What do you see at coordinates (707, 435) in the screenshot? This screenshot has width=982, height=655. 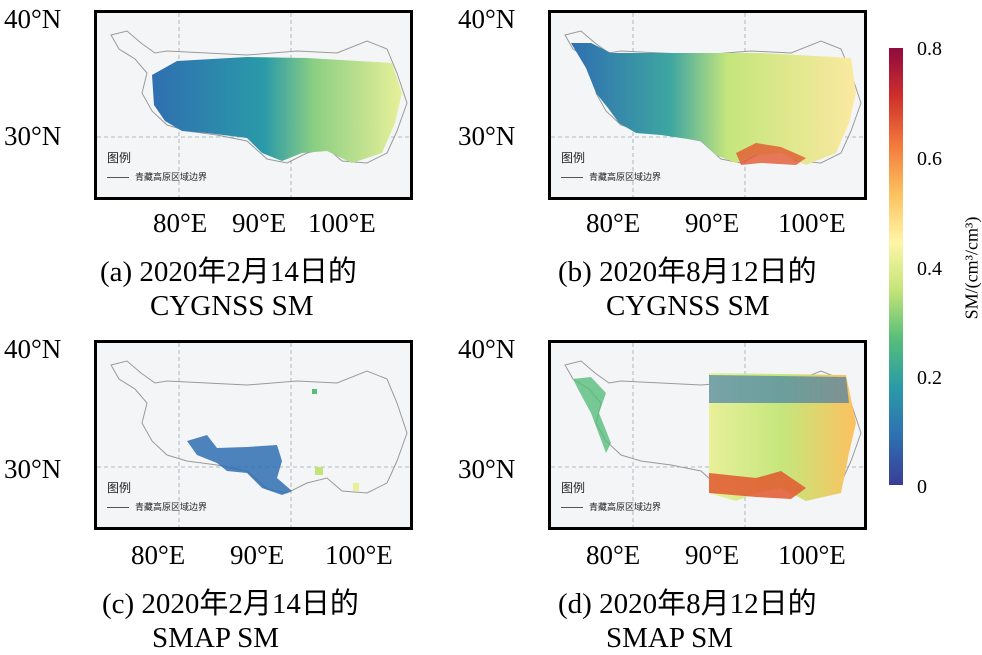 I see `panel-d-map: 图例 青藏高原区域边界` at bounding box center [707, 435].